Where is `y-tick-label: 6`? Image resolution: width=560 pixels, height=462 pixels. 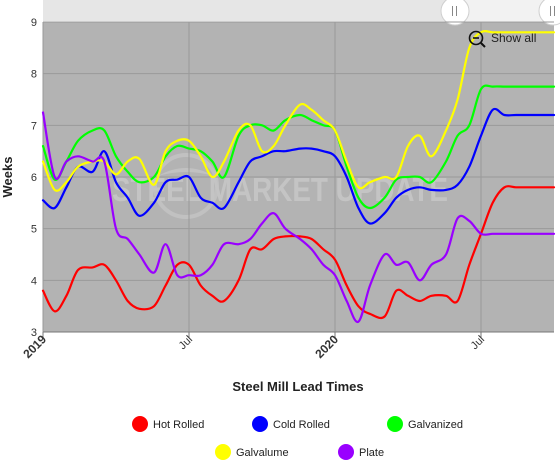 y-tick-label: 6 is located at coordinates (34, 178).